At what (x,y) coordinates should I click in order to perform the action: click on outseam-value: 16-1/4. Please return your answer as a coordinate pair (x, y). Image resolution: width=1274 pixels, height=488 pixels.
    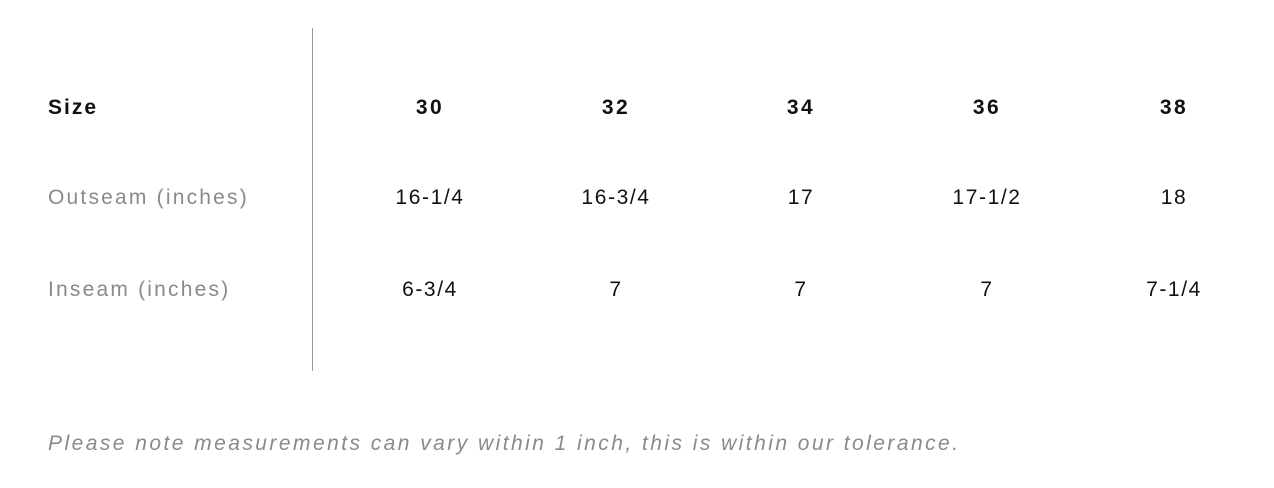
    Looking at the image, I should click on (430, 197).